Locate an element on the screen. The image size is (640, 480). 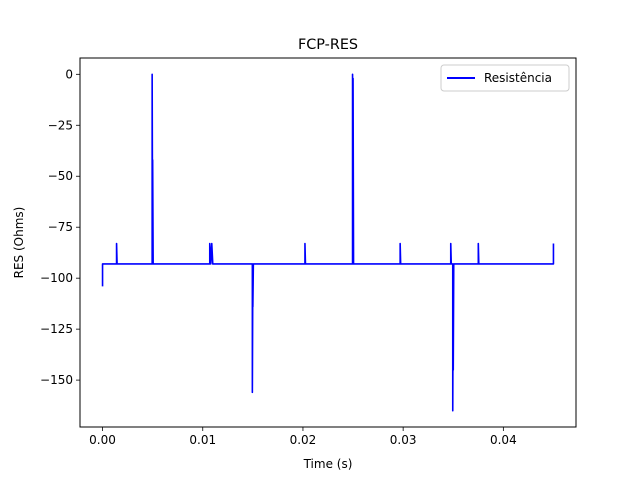
y-tick-label: 0 is located at coordinates (69, 74).